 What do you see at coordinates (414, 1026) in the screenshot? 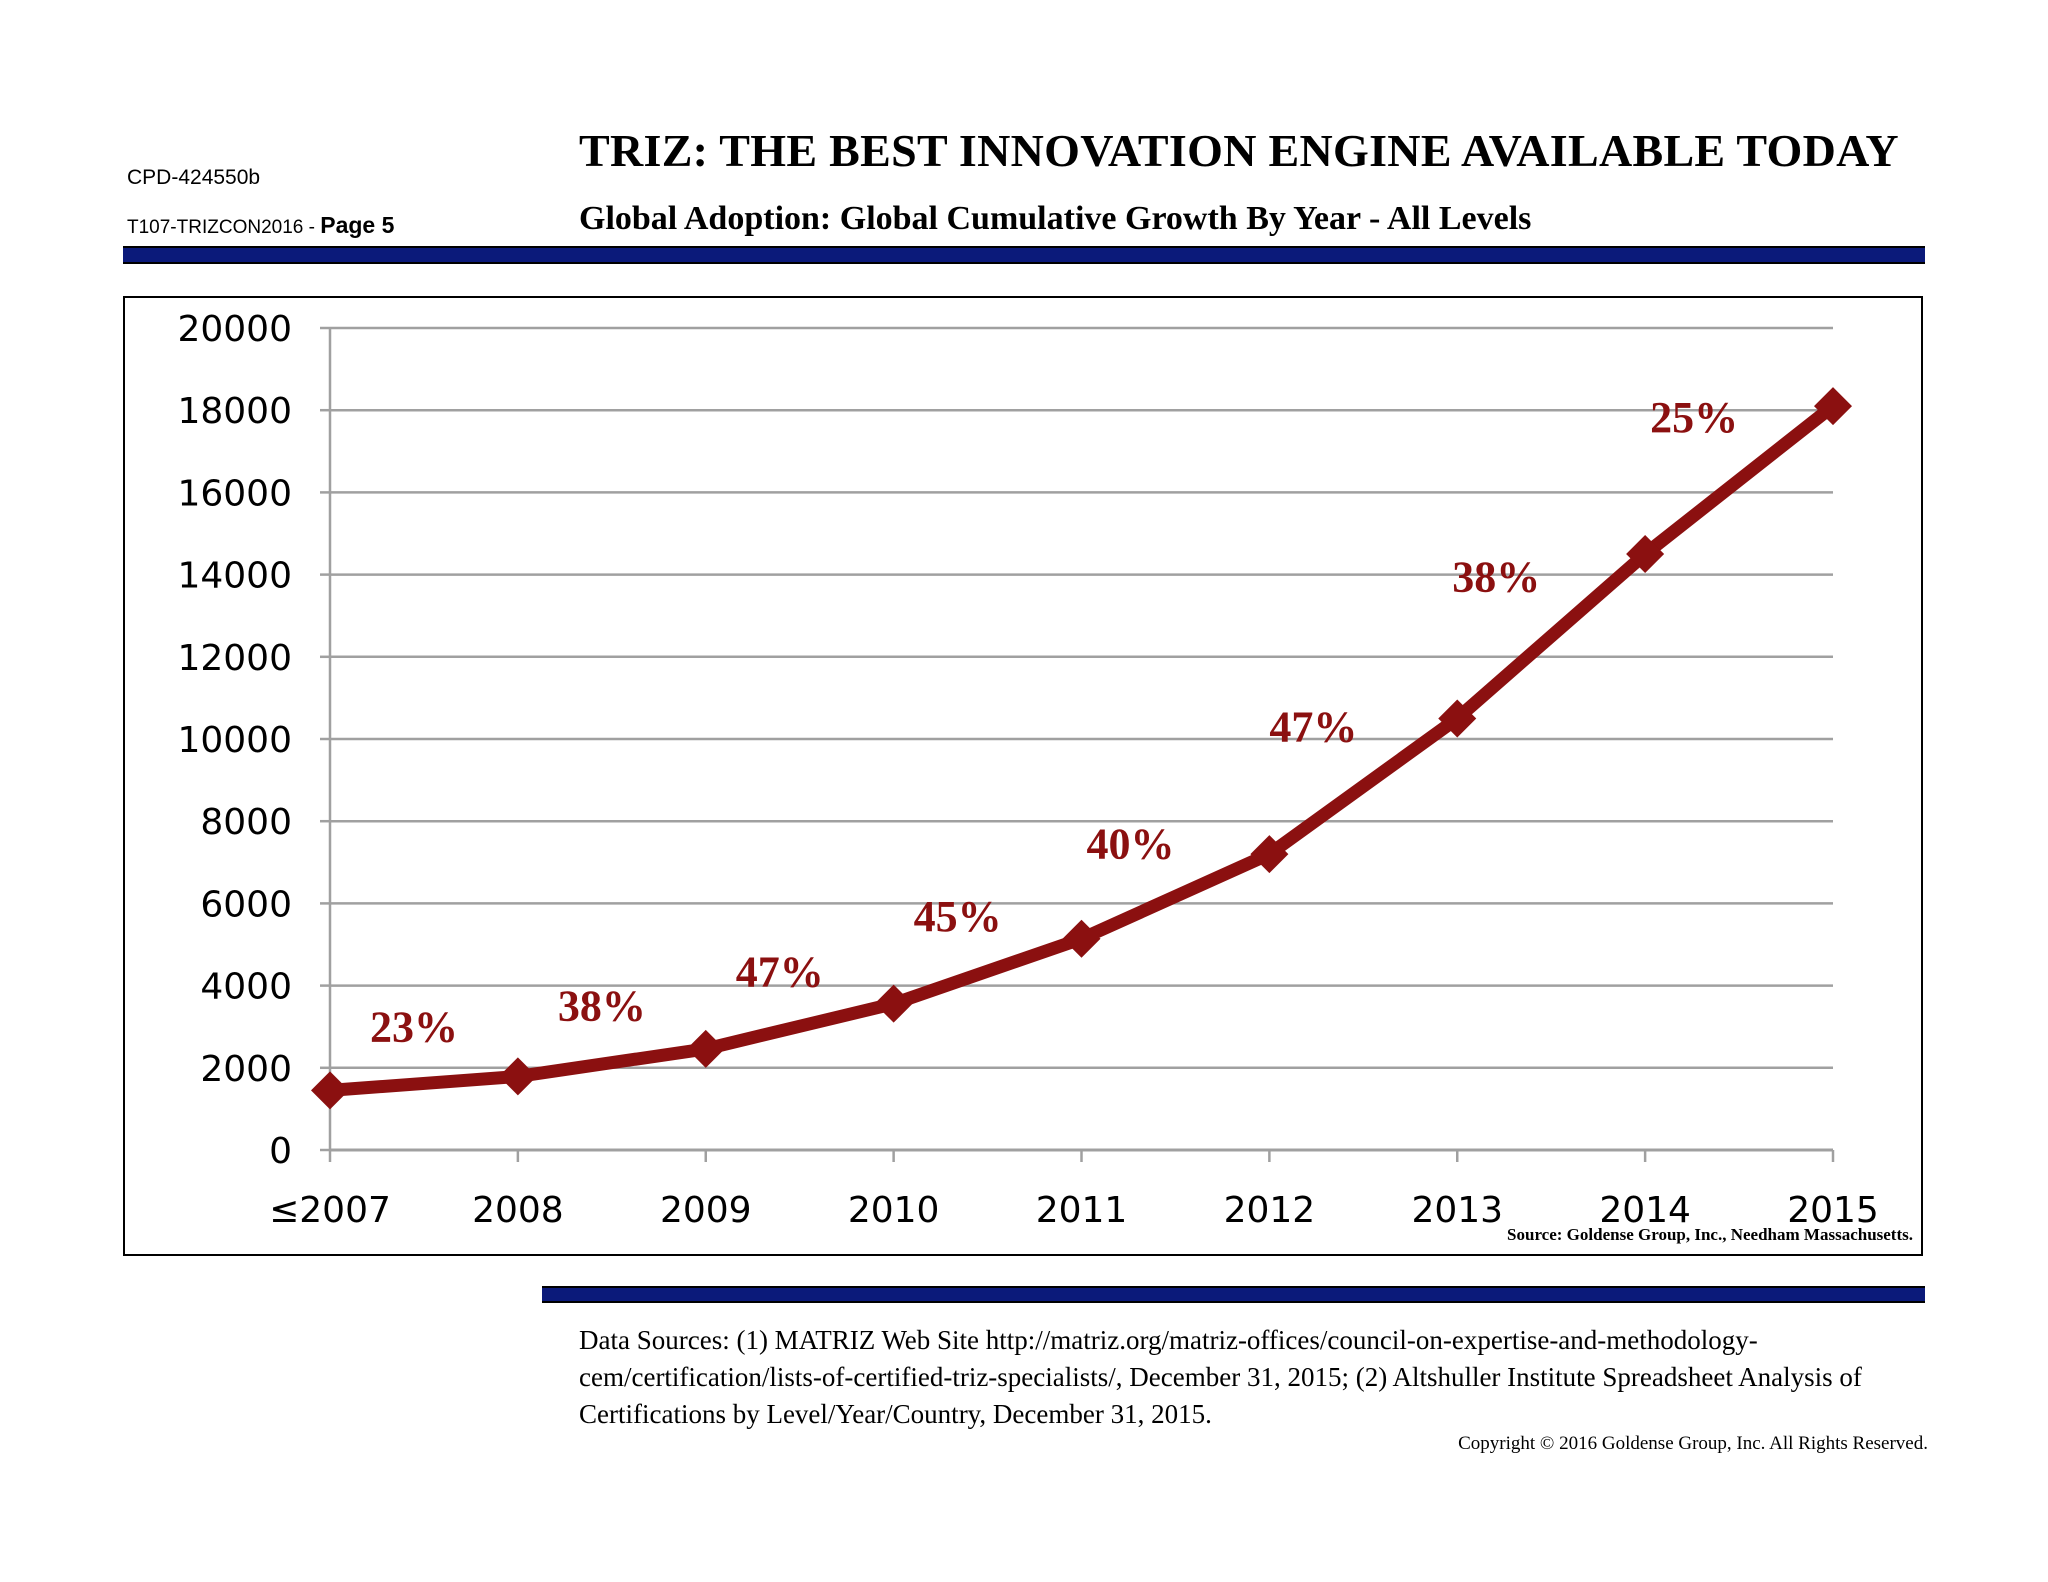
I see `growth-label: 23%` at bounding box center [414, 1026].